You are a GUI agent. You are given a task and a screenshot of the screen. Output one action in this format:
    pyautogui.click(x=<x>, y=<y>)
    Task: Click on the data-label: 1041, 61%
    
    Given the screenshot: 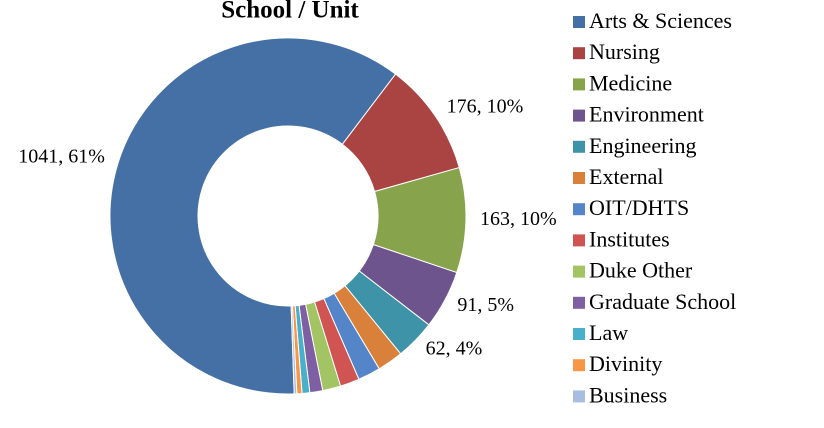 What is the action you would take?
    pyautogui.click(x=61, y=157)
    